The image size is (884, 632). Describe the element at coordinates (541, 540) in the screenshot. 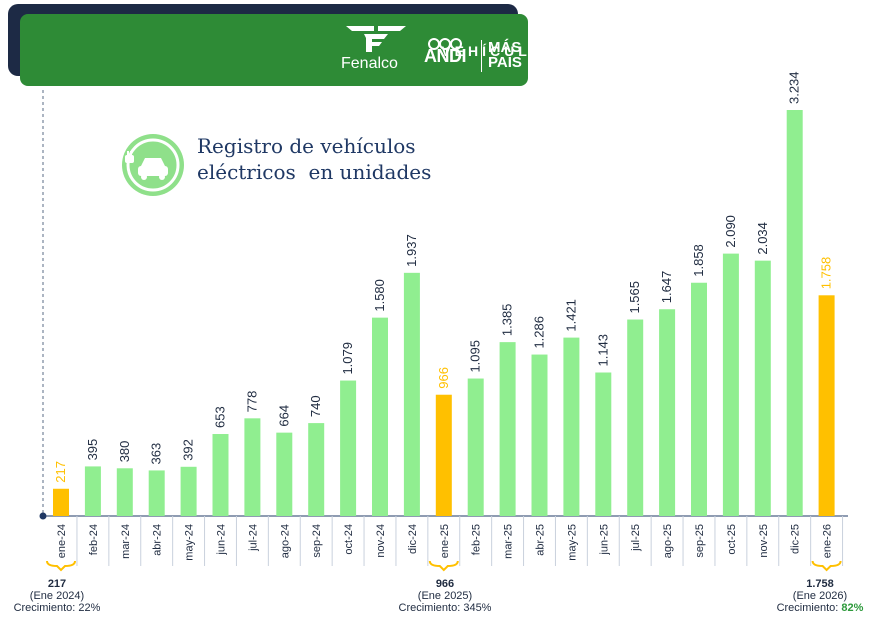

I see `tick-label-abr-25: abr-25` at that location.